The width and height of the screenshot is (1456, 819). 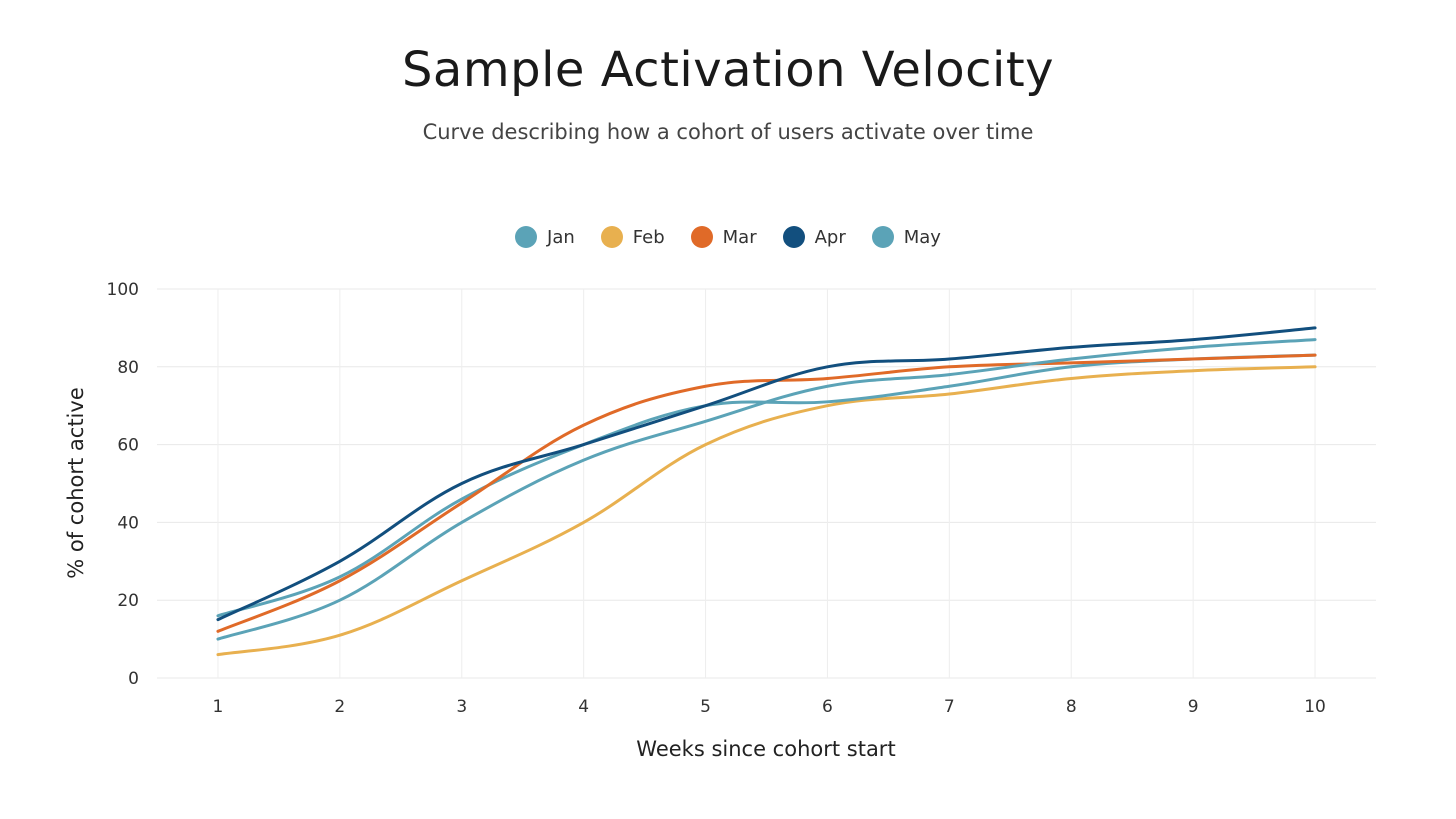 What do you see at coordinates (1193, 707) in the screenshot?
I see `x-tick-label: 9` at bounding box center [1193, 707].